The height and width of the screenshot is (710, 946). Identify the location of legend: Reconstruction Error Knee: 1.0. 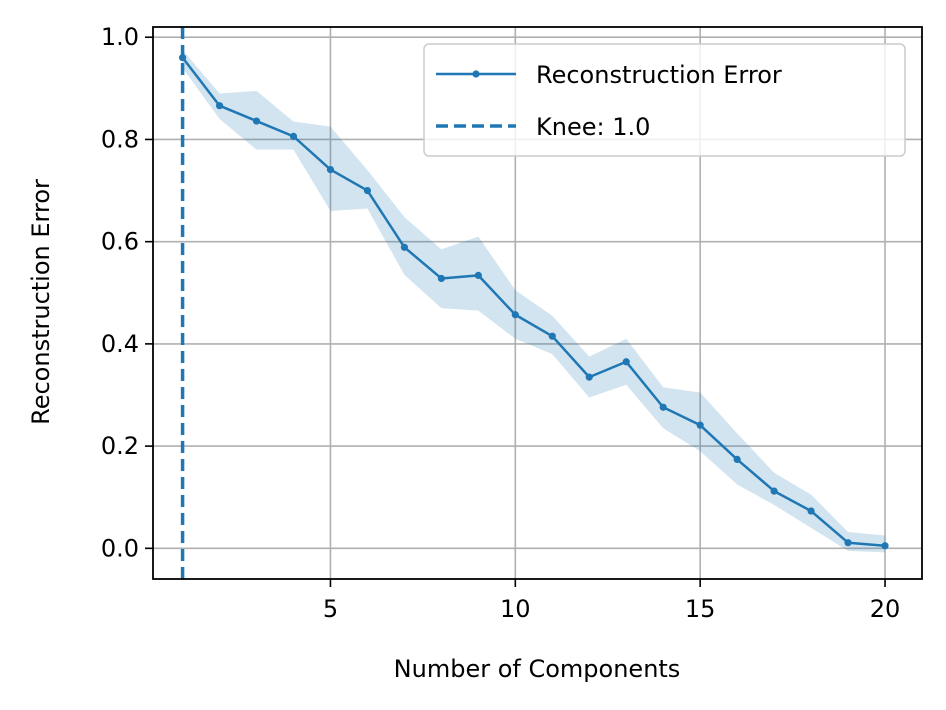
(664, 100).